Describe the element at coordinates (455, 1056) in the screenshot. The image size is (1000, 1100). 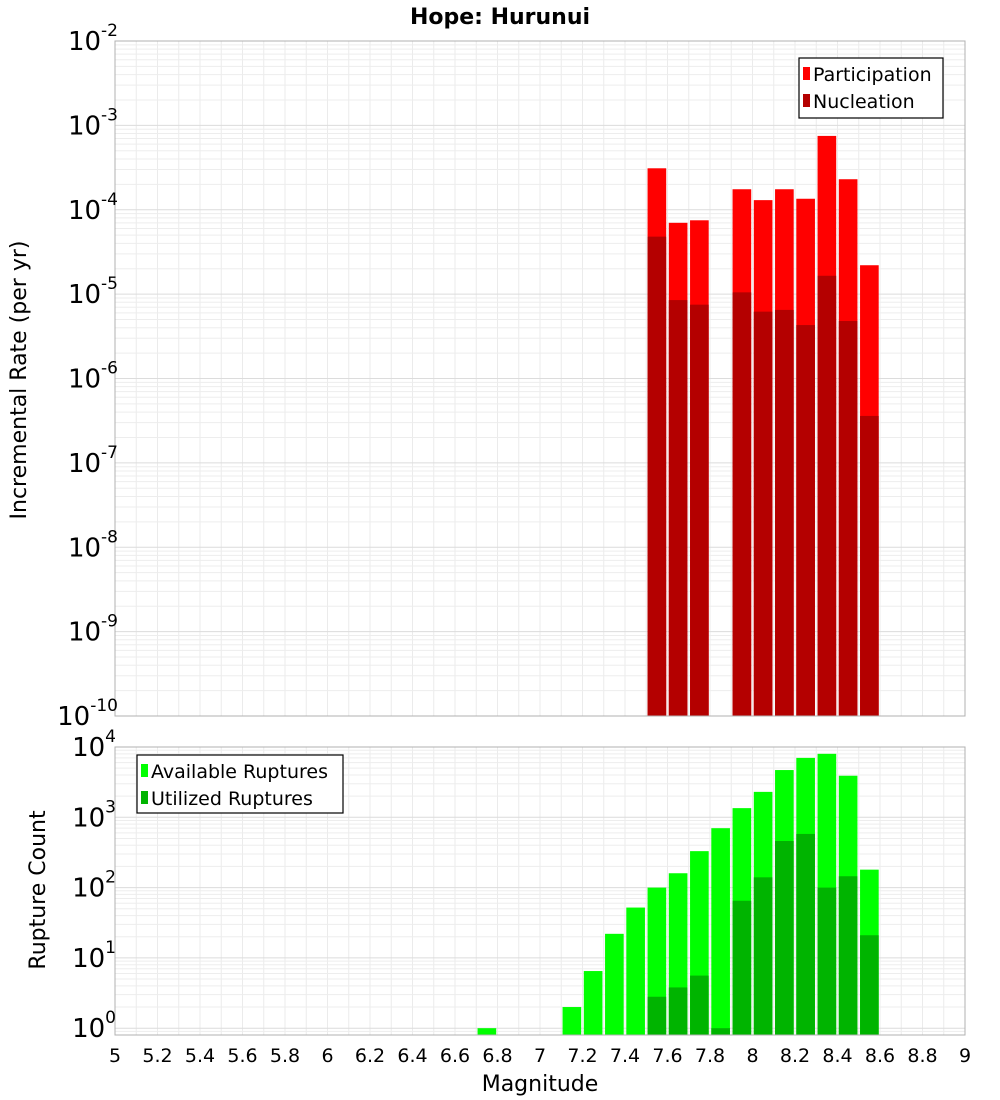
I see `x-tick-label: 6.6` at that location.